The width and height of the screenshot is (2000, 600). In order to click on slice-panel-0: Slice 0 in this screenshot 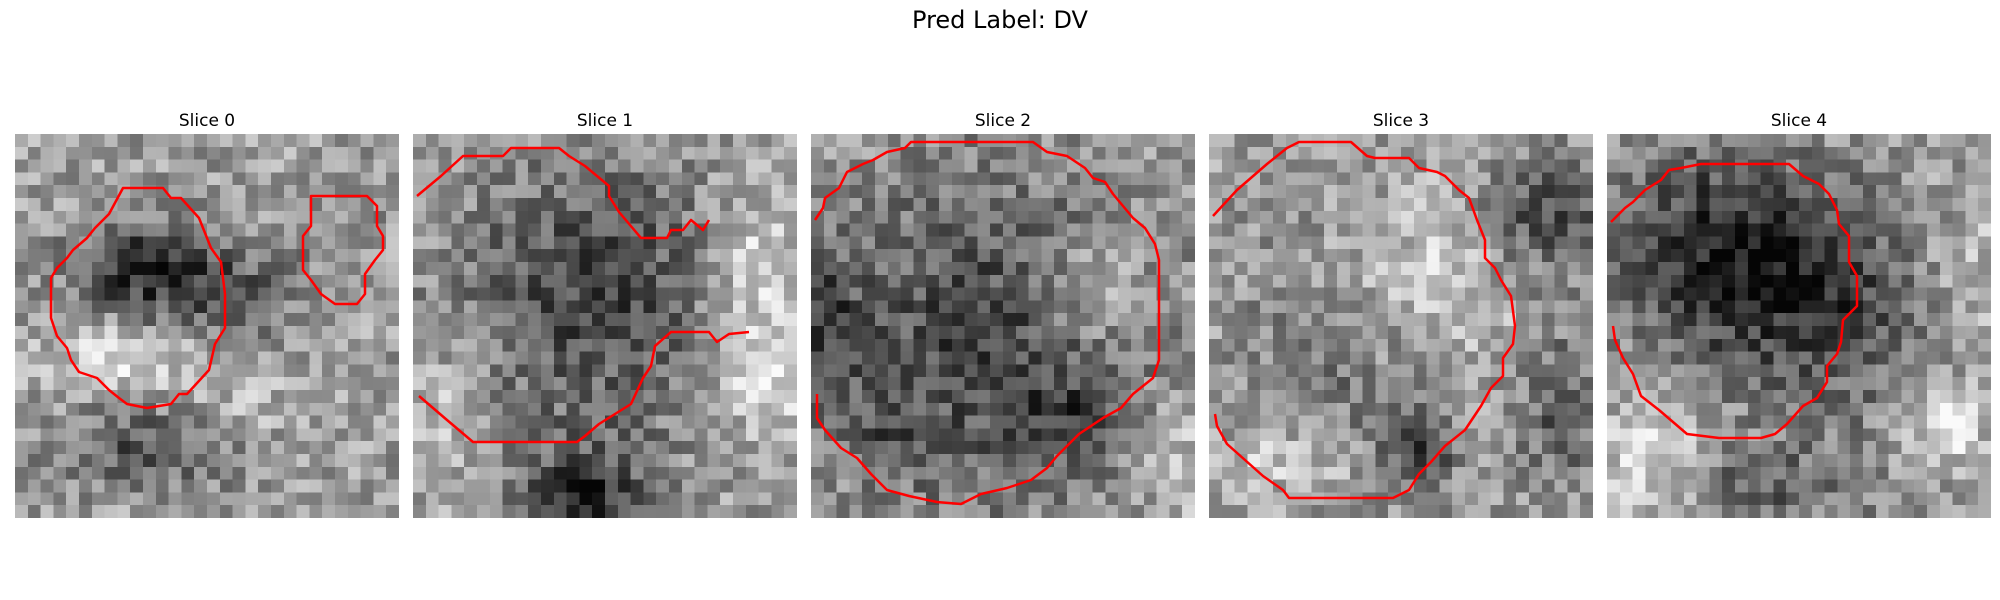, I will do `click(207, 313)`.